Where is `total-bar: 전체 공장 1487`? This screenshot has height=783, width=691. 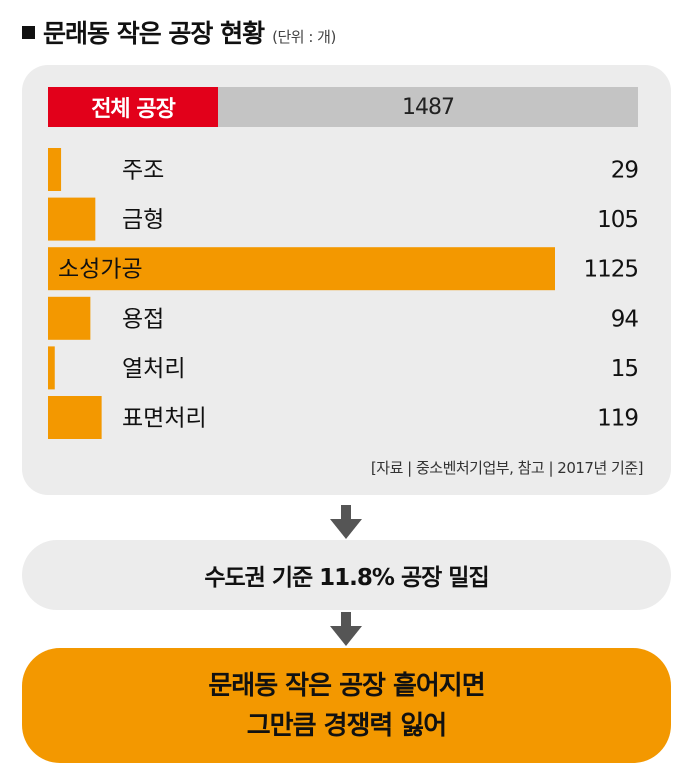
total-bar: 전체 공장 1487 is located at coordinates (343, 107).